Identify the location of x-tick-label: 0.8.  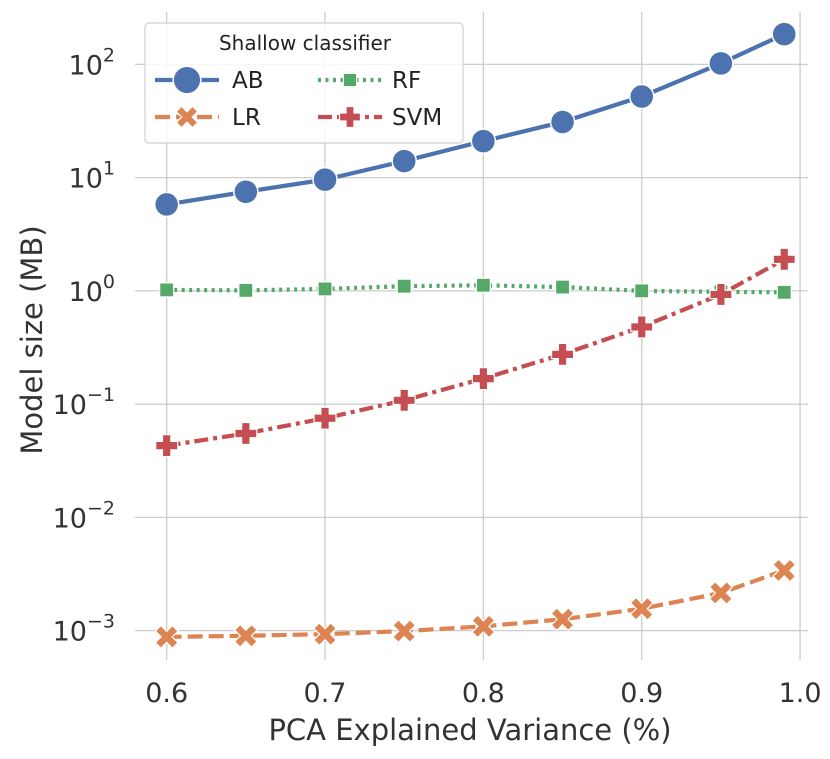
(483, 693).